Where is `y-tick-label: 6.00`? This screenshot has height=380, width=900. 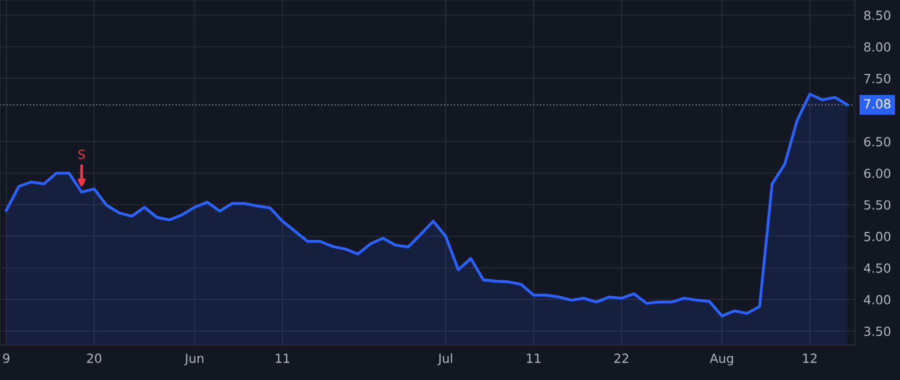
y-tick-label: 6.00 is located at coordinates (877, 173).